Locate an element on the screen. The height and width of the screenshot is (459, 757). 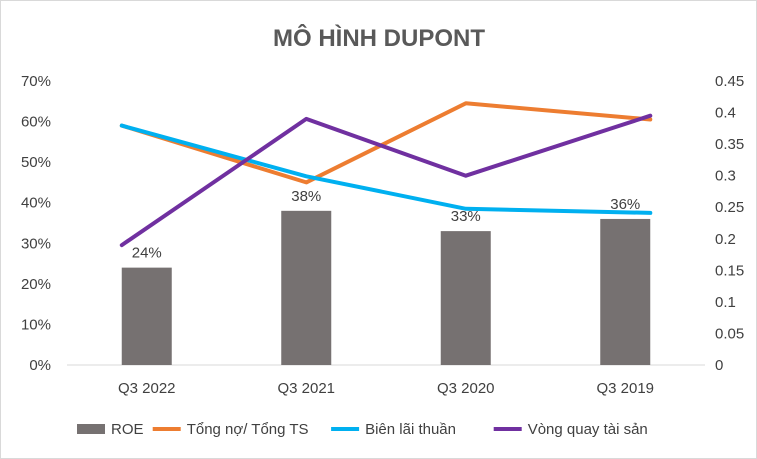
x-tick-label: Q3 2019 is located at coordinates (625, 388).